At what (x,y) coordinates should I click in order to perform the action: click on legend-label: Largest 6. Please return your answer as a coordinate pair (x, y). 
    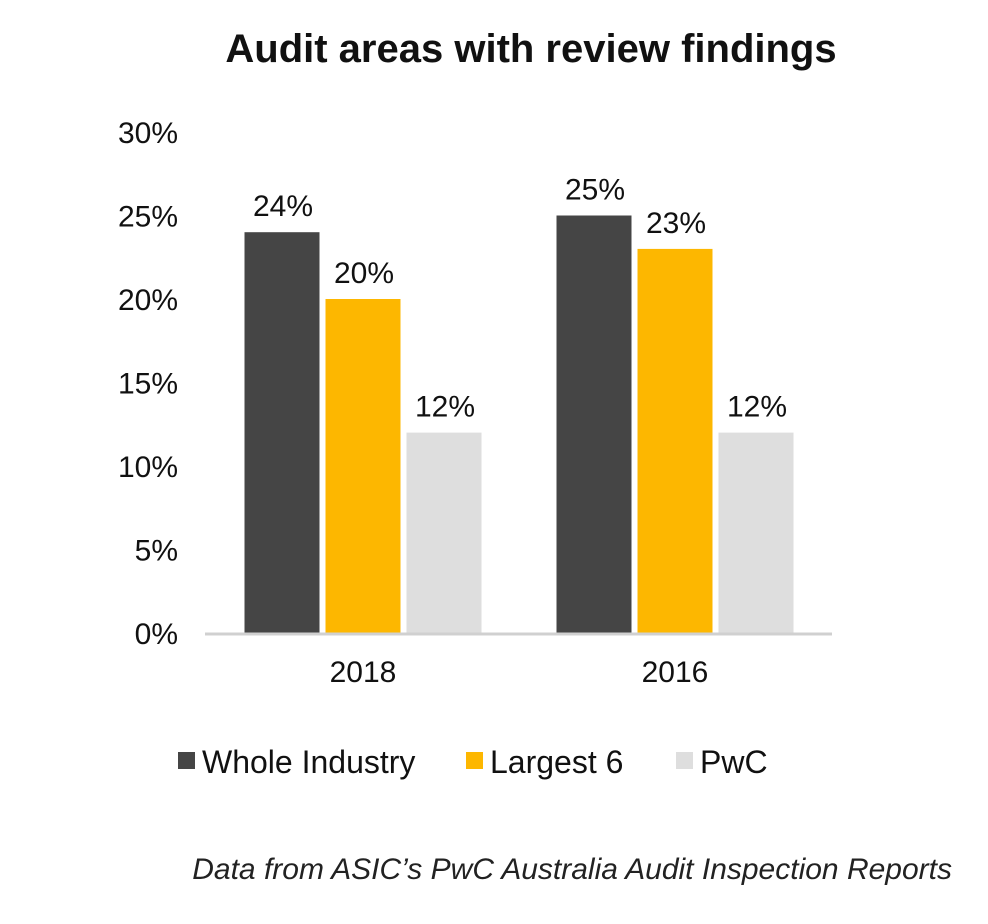
    Looking at the image, I should click on (556, 762).